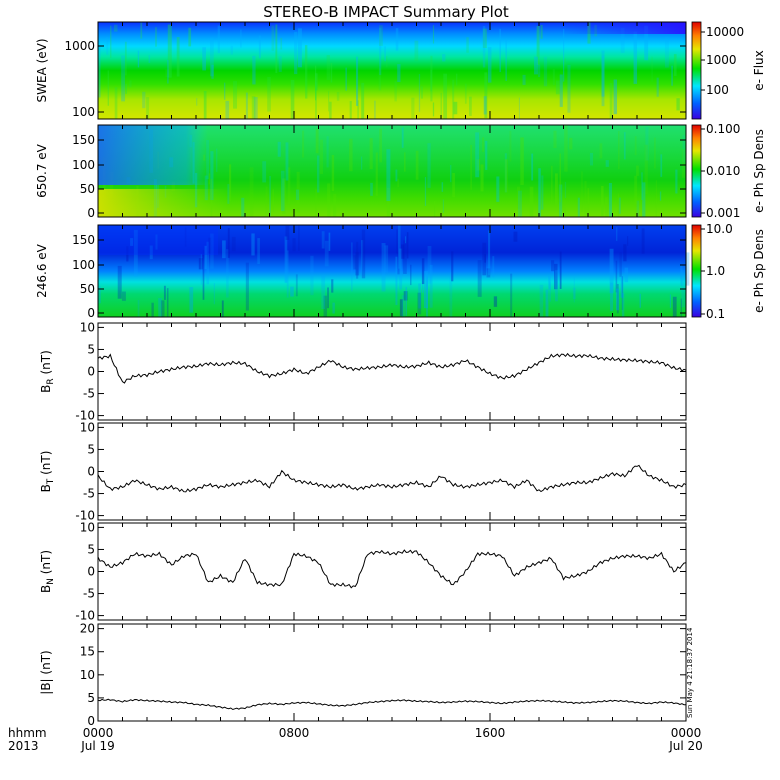 Image resolution: width=780 pixels, height=780 pixels. What do you see at coordinates (91, 213) in the screenshot?
I see `pad650-ytick-label: 0` at bounding box center [91, 213].